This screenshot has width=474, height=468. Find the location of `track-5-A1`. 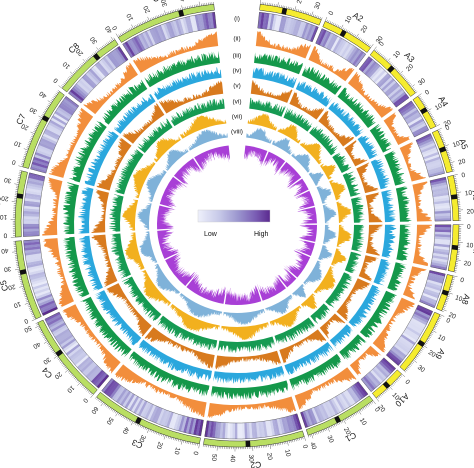

track-5-A1 is located at coordinates (271, 91).